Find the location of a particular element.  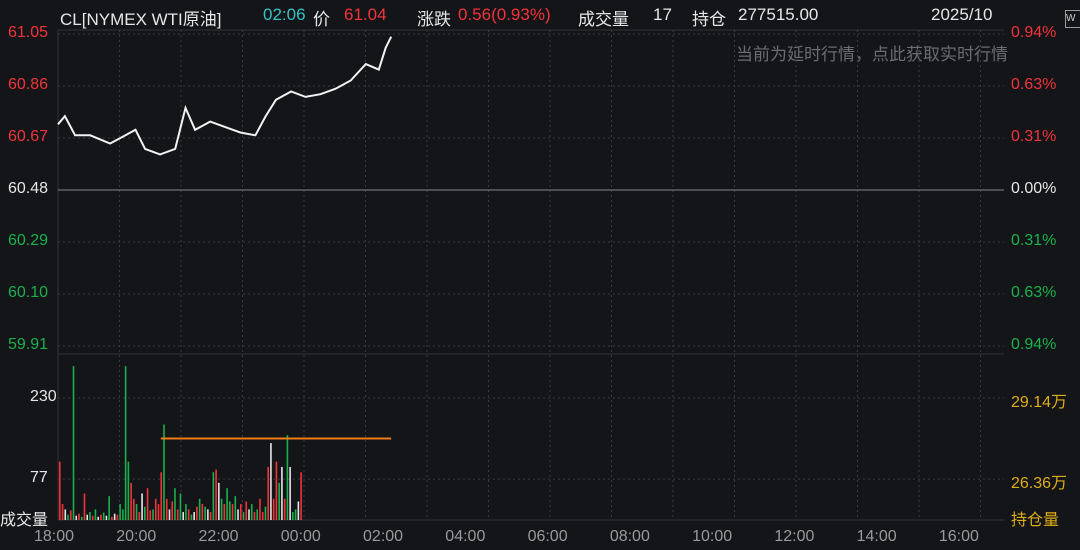

time-tick-label: 16:00 is located at coordinates (958, 536).